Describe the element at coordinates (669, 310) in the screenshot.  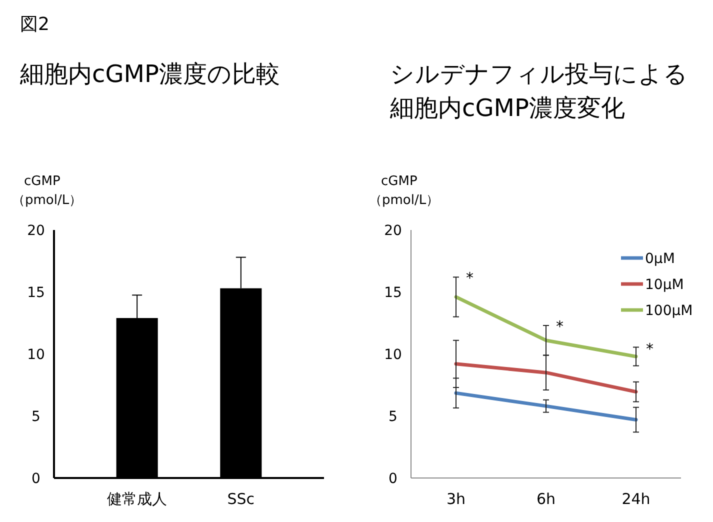
I see `legend-label: 100μM` at that location.